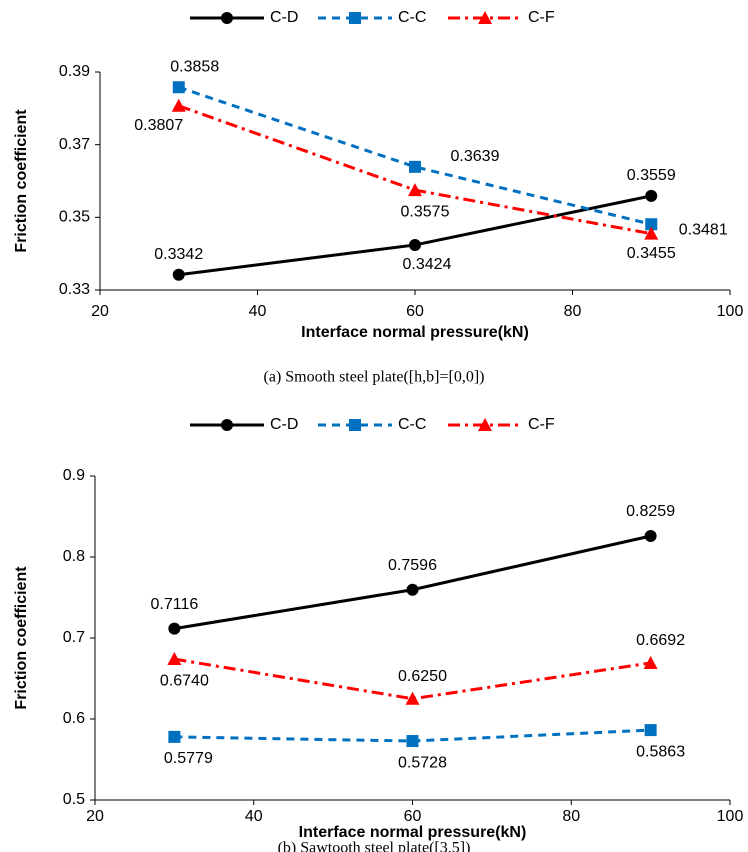 This screenshot has height=852, width=748. I want to click on data-label: 0.7596, so click(412, 565).